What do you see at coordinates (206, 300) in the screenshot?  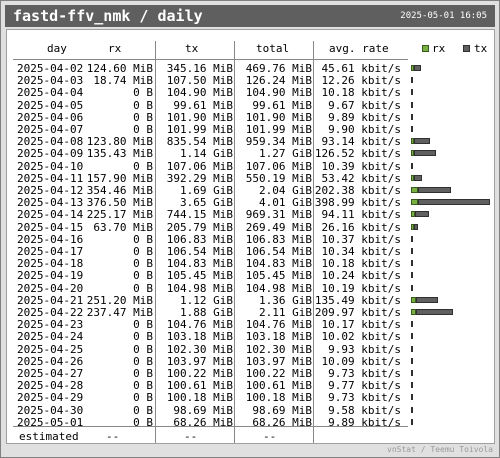 I see `cell-tx: 1.12 GiB` at bounding box center [206, 300].